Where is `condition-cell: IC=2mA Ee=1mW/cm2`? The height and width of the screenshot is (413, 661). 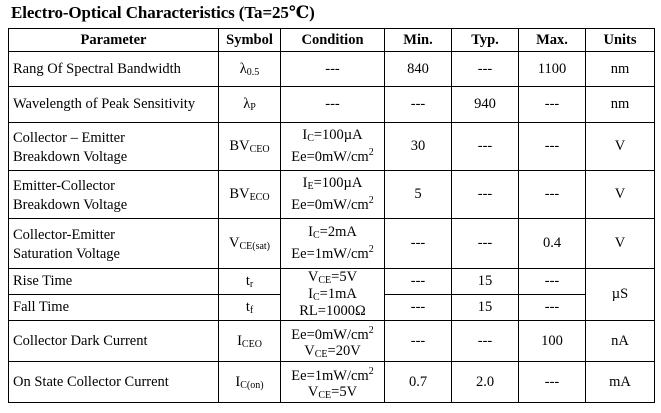 condition-cell: IC=2mA Ee=1mW/cm2 is located at coordinates (332, 243).